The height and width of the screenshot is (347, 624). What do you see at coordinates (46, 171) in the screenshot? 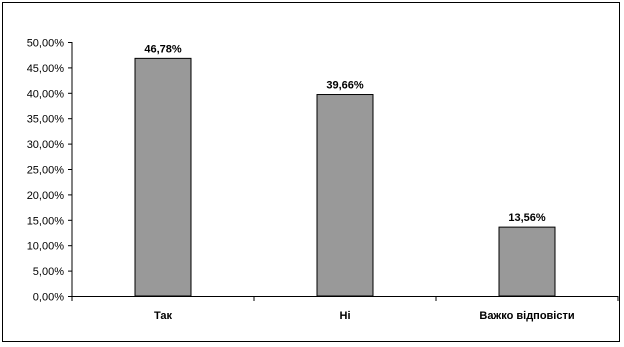
I see `y-tick-label: 25,00%` at bounding box center [46, 171].